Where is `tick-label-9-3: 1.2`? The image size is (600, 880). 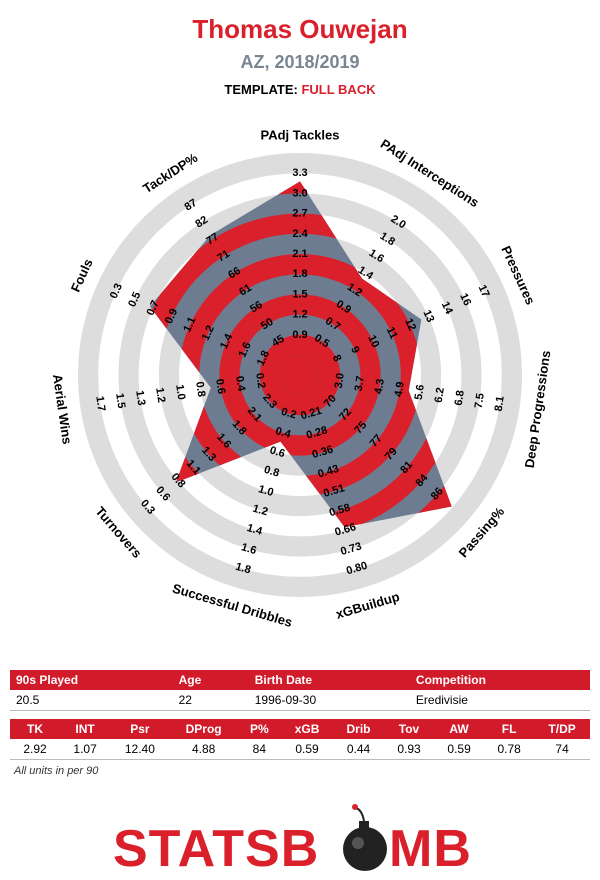
tick-label-9-3: 1.2 is located at coordinates (208, 333).